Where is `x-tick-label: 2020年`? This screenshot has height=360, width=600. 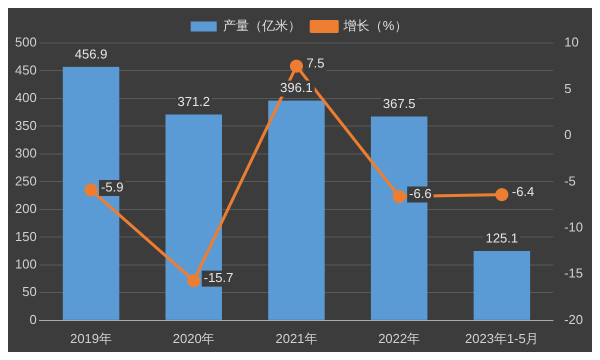
x-tick-label: 2020年 is located at coordinates (193, 338).